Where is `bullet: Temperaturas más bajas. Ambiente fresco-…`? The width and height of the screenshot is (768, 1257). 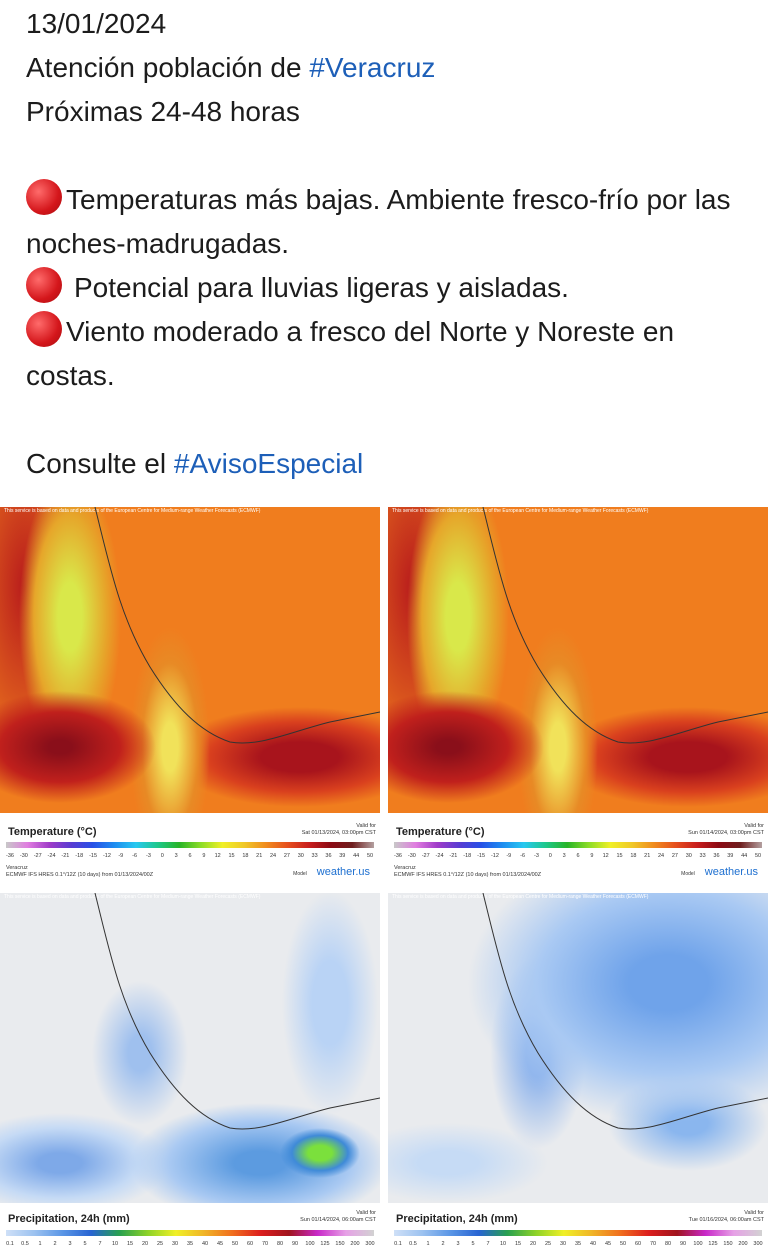
bullet: Temperaturas más bajas. Ambiente fresco-… is located at coordinates (391, 222).